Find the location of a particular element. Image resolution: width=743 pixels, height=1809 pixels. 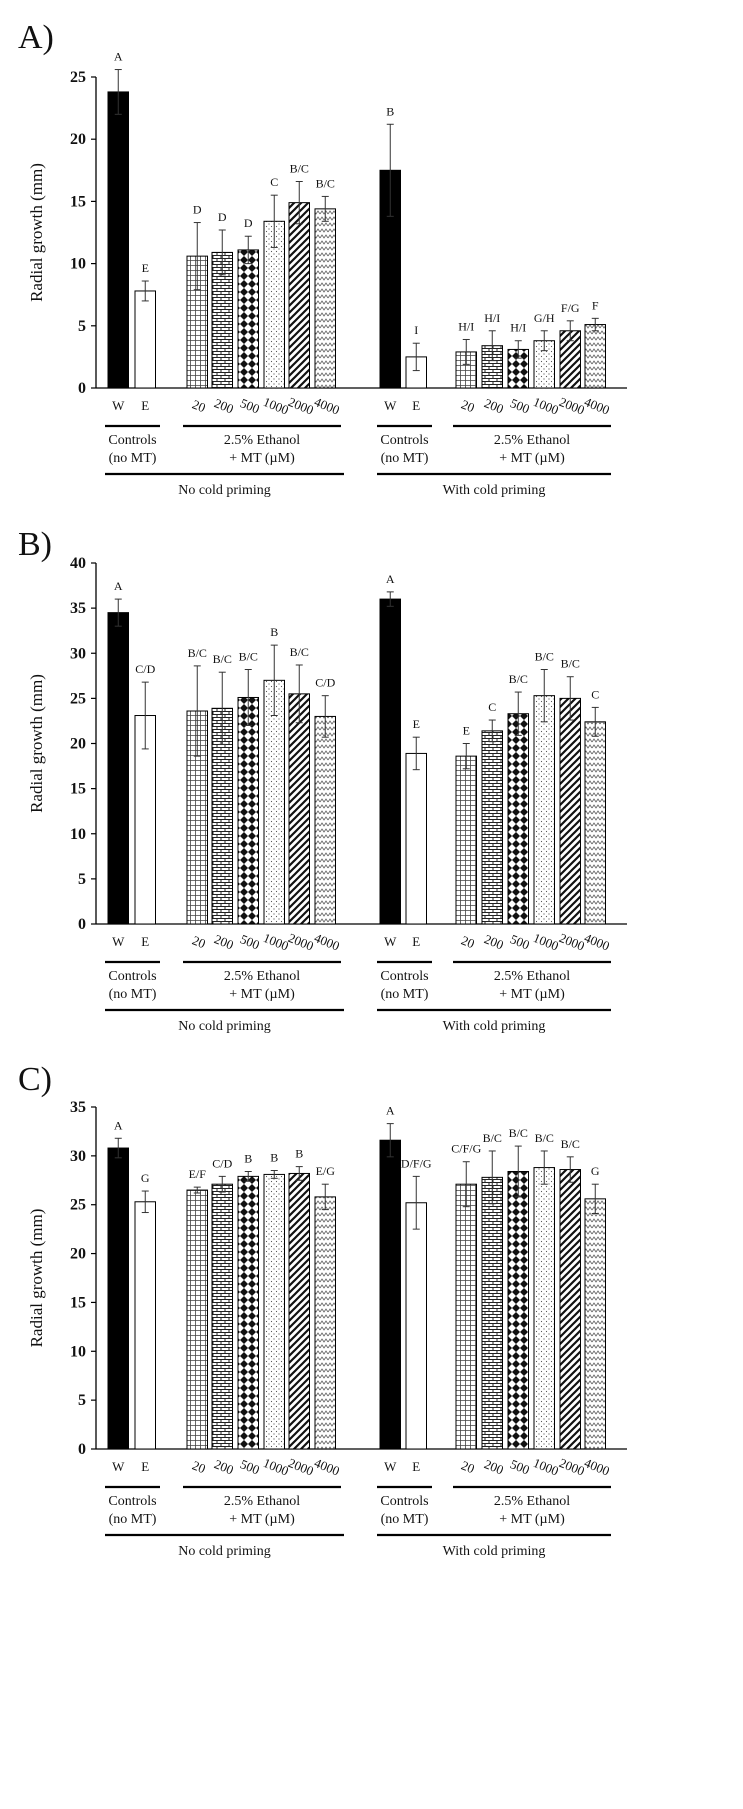

significance-letter: D/F/G is located at coordinates (416, 1163).